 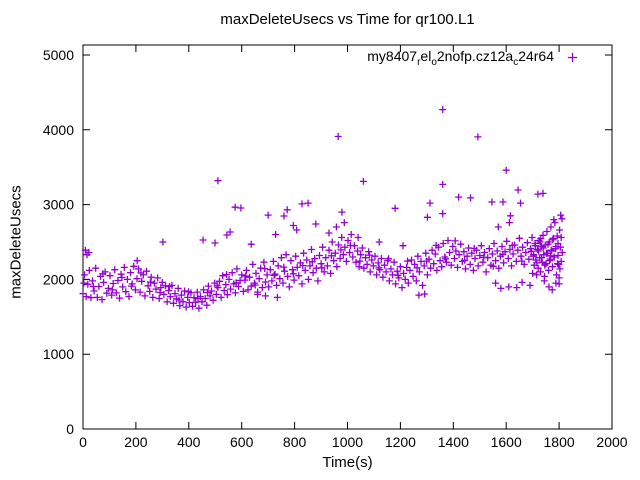 What do you see at coordinates (506, 442) in the screenshot?
I see `x-tick-label: 1600` at bounding box center [506, 442].